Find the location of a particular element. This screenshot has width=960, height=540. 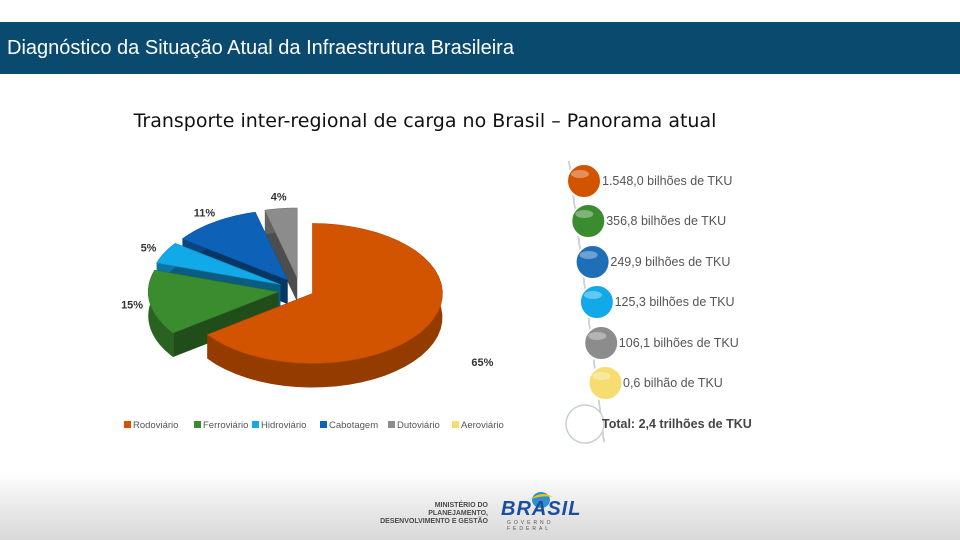

brasil-logo: BRASIL GOVERNO FEDERAL is located at coordinates (542, 509).